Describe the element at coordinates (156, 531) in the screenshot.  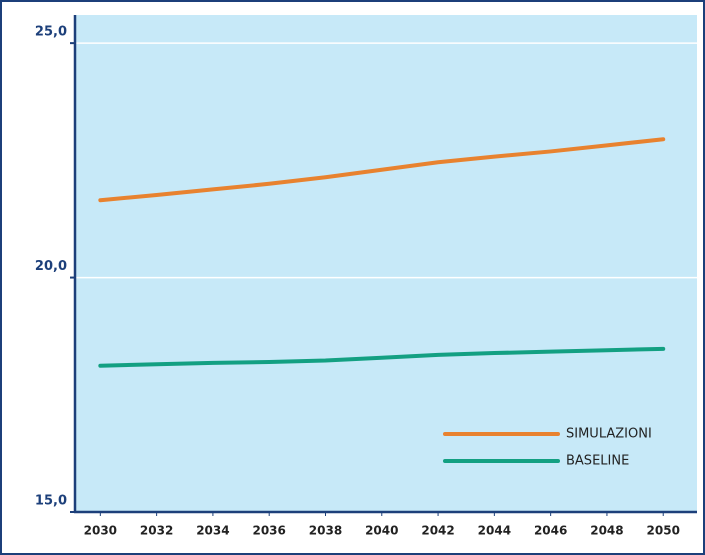
I see `x-tick-label: 2032` at that location.